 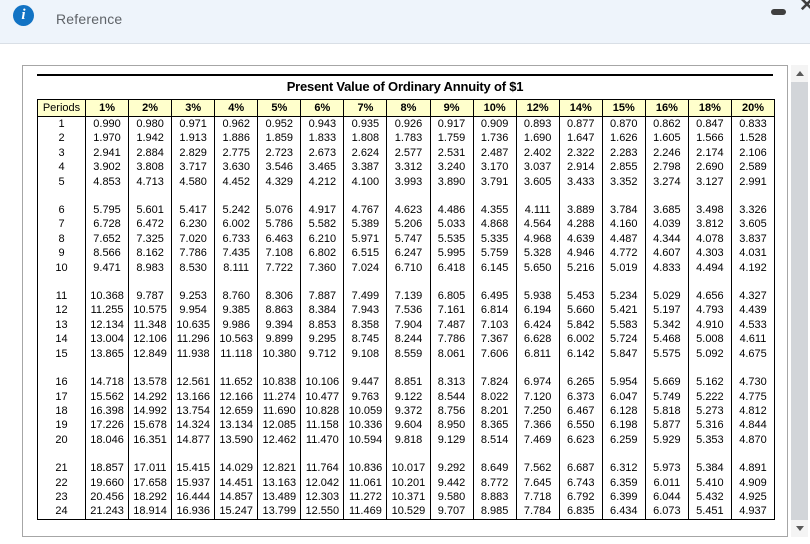 What do you see at coordinates (537, 182) in the screenshot?
I see `value-cell: 3.605` at bounding box center [537, 182].